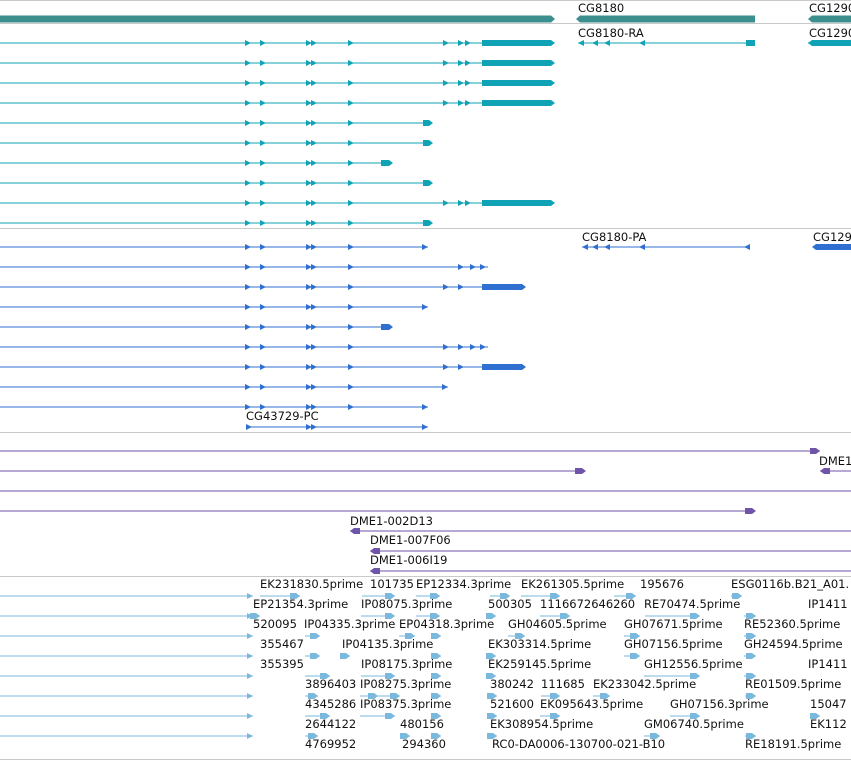 Image resolution: width=851 pixels, height=760 pixels. I want to click on est-label: 355395, so click(282, 664).